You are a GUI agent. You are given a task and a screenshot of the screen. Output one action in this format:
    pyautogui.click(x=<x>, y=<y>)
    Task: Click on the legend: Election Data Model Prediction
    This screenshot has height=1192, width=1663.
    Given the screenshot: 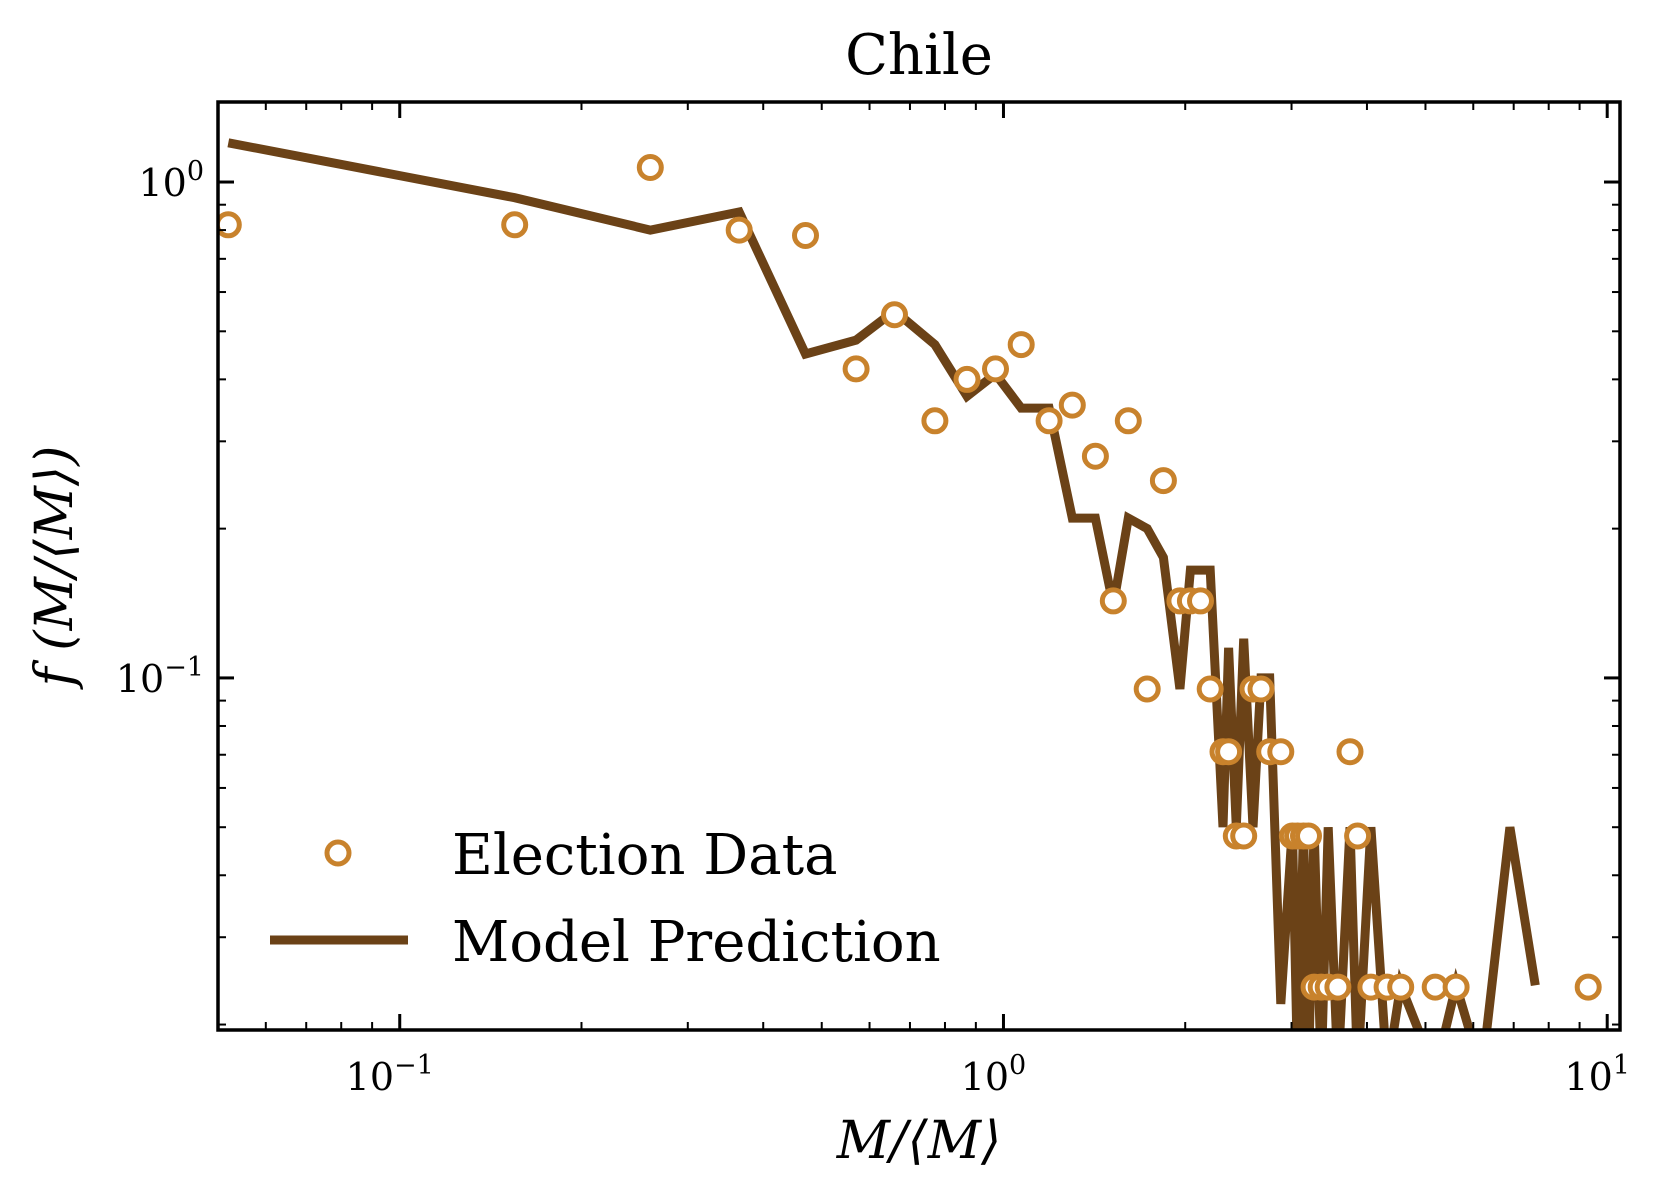 What is the action you would take?
    pyautogui.click(x=605, y=899)
    